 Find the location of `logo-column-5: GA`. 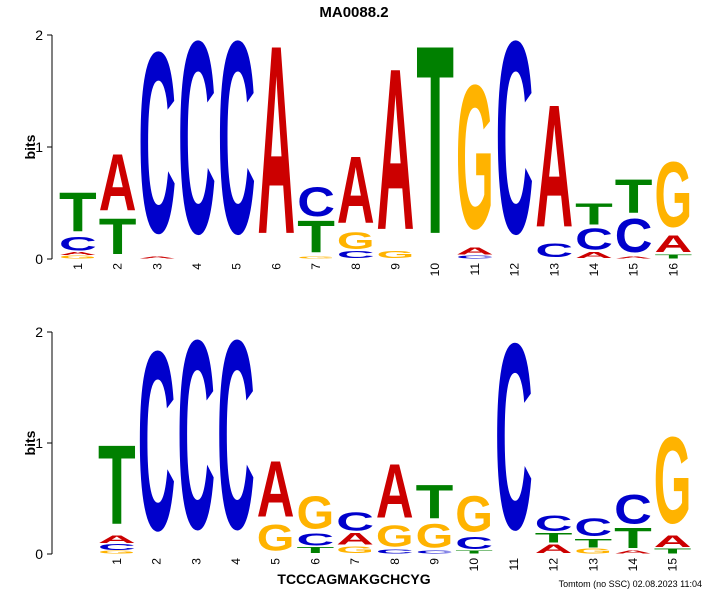

logo-column-5: GA is located at coordinates (276, 502).